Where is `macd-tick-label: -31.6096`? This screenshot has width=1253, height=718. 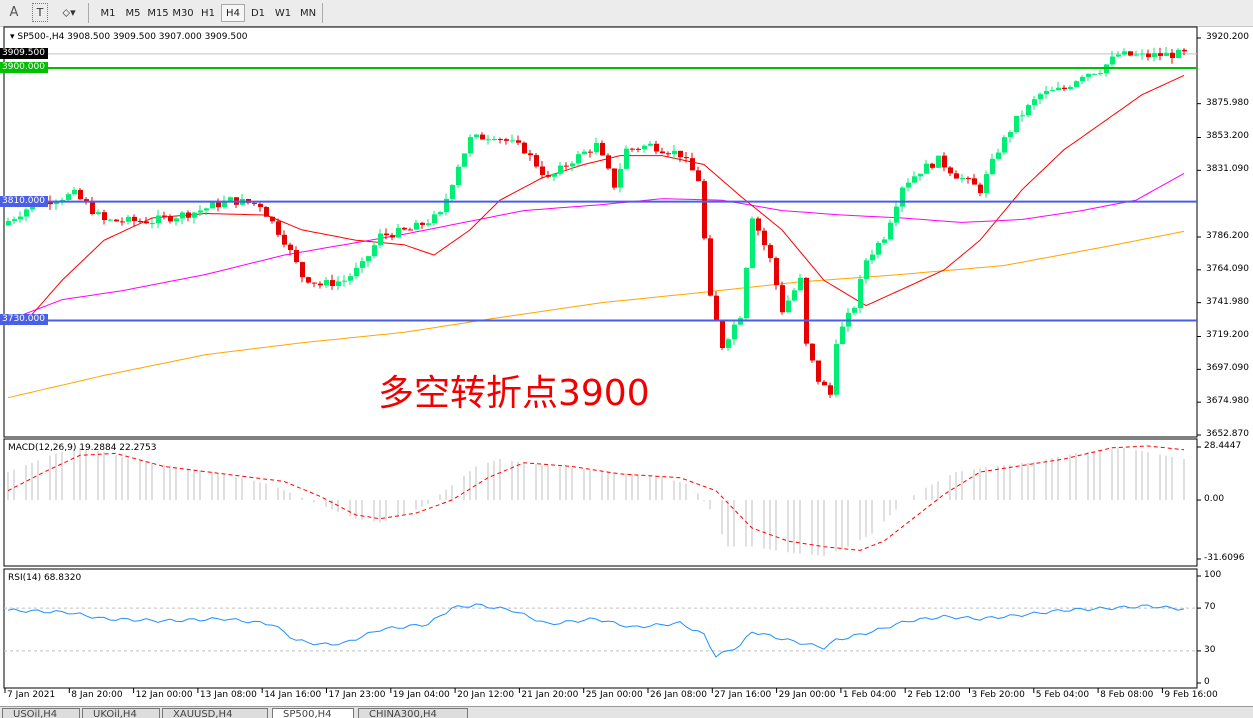 macd-tick-label: -31.6096 is located at coordinates (1224, 558).